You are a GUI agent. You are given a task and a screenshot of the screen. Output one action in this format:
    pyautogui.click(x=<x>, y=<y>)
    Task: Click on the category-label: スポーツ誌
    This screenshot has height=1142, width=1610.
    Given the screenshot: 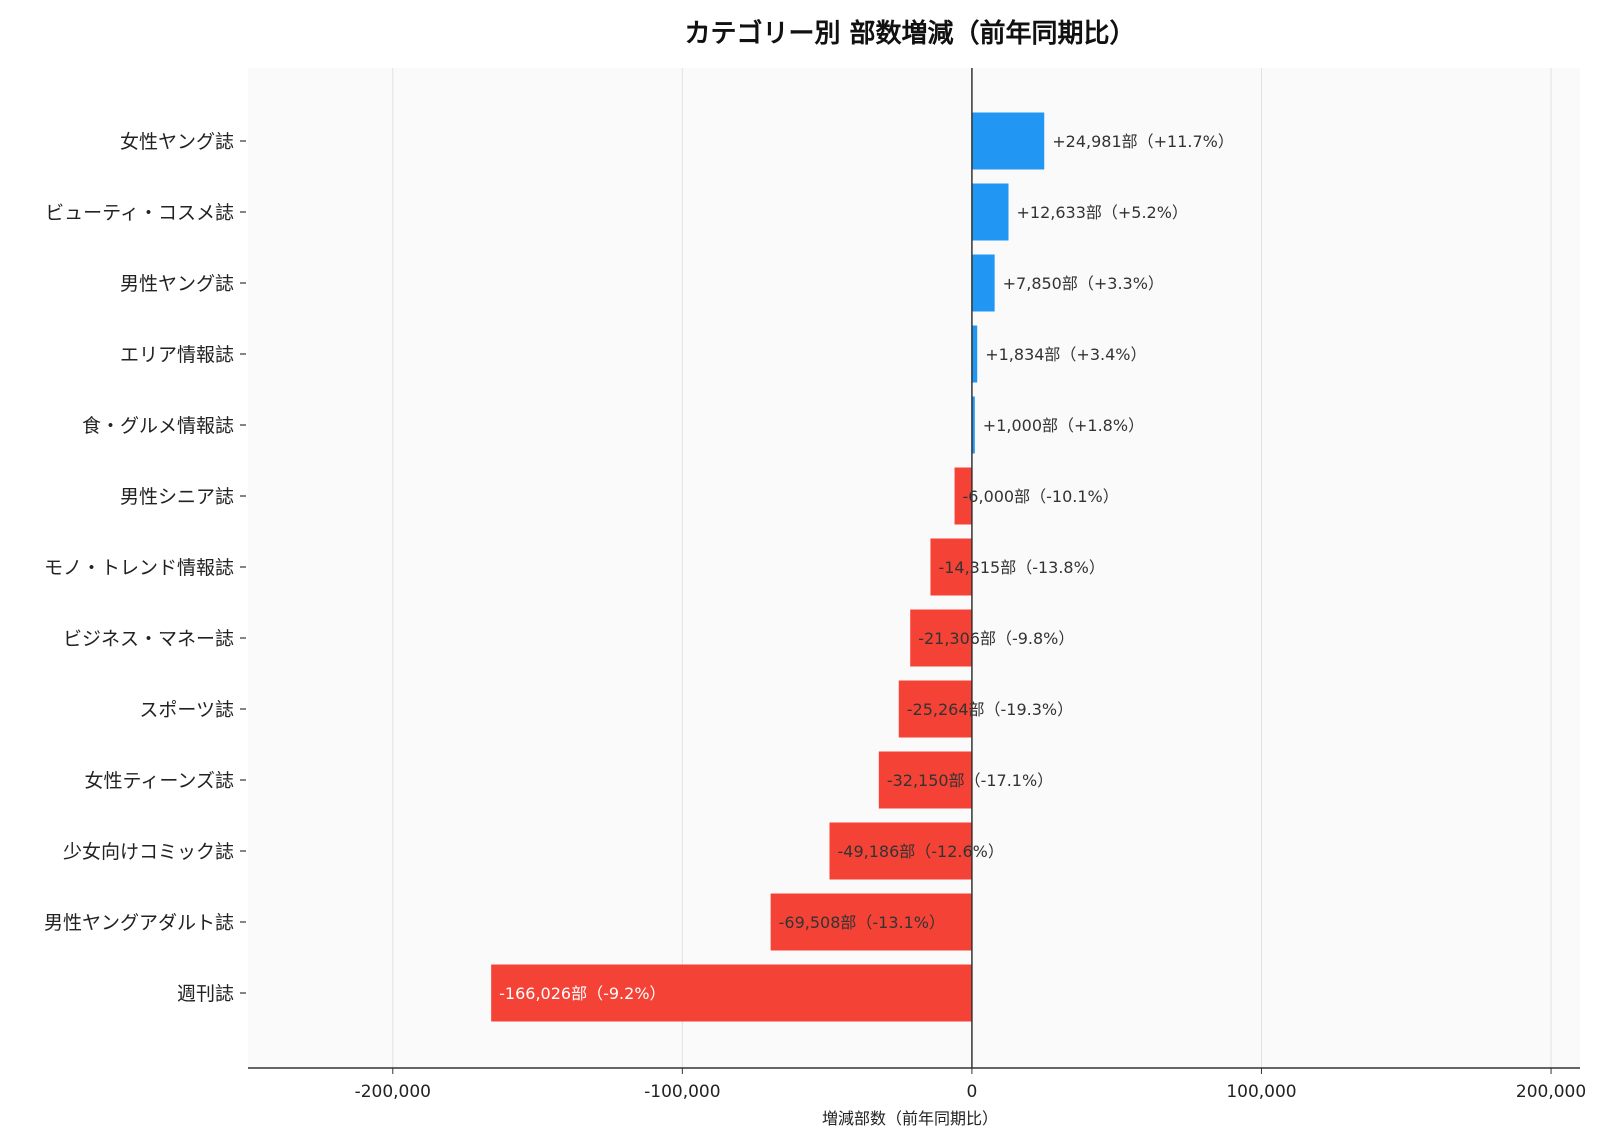 What is the action you would take?
    pyautogui.click(x=186, y=710)
    